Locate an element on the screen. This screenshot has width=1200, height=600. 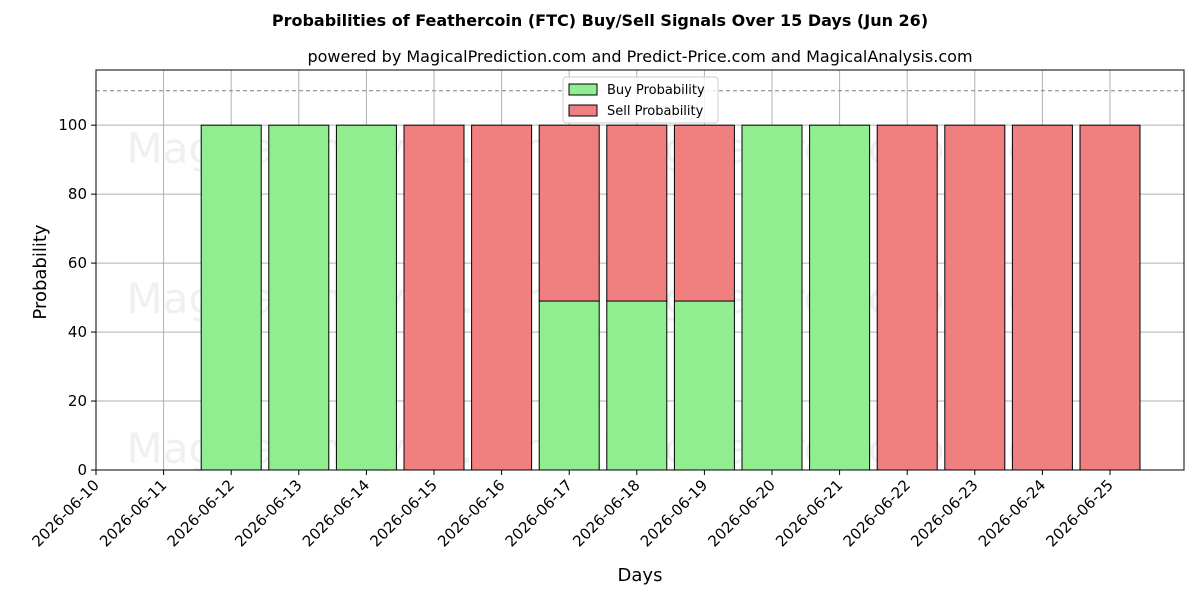
y-tick-label: 80 is located at coordinates (77, 194).